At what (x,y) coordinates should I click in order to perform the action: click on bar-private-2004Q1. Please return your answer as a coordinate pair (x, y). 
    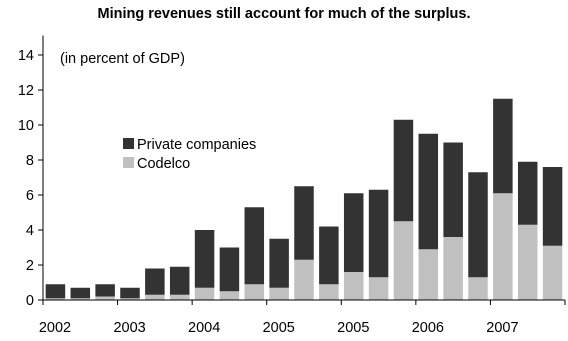
    Looking at the image, I should click on (254, 246).